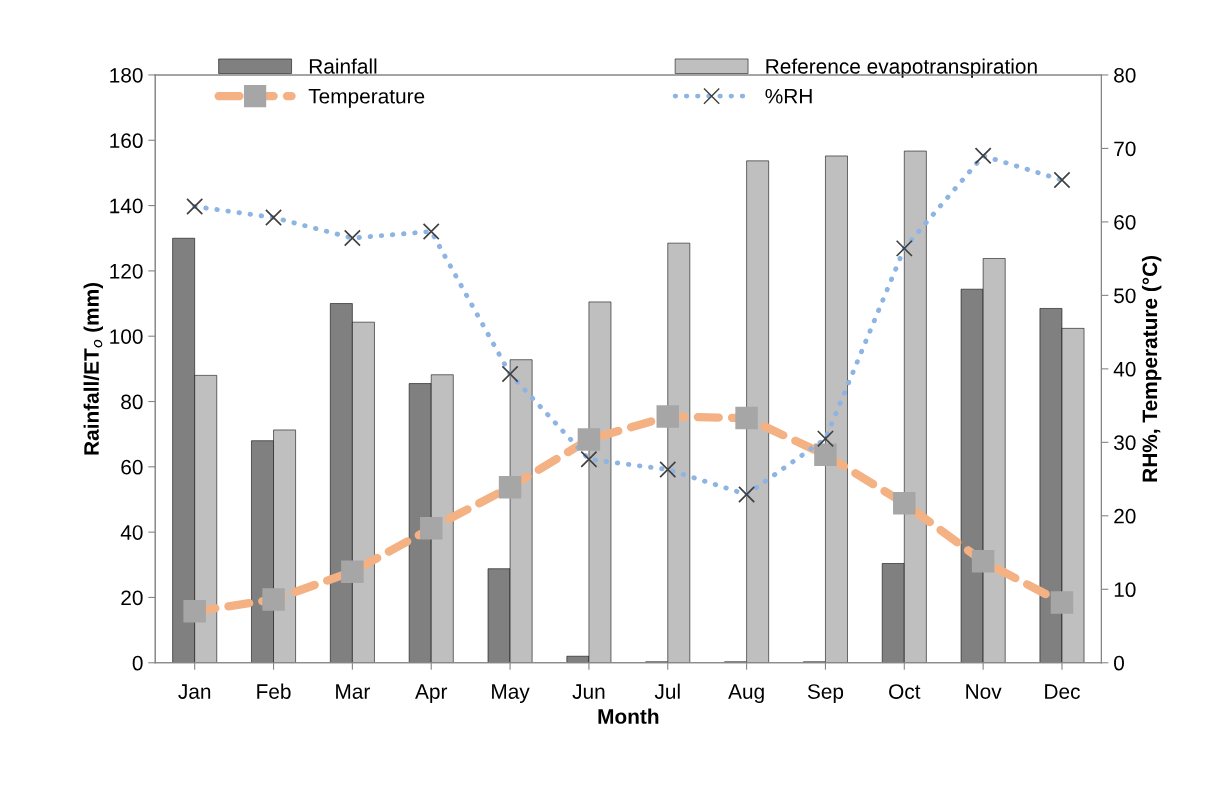 Image resolution: width=1213 pixels, height=789 pixels. I want to click on legend-label: %RH, so click(788, 96).